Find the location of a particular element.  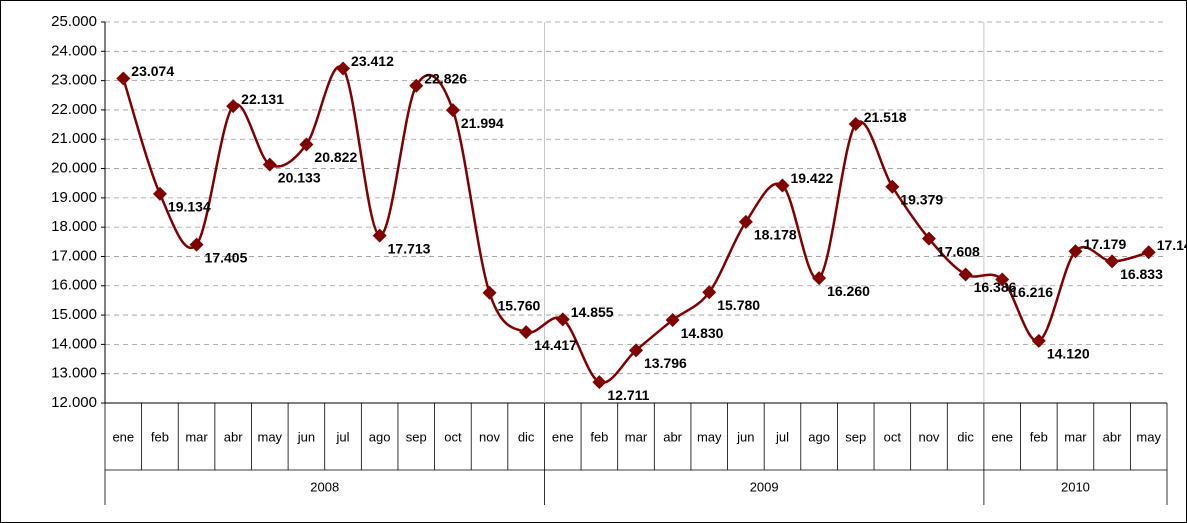

data-label: 18.178 is located at coordinates (775, 235).